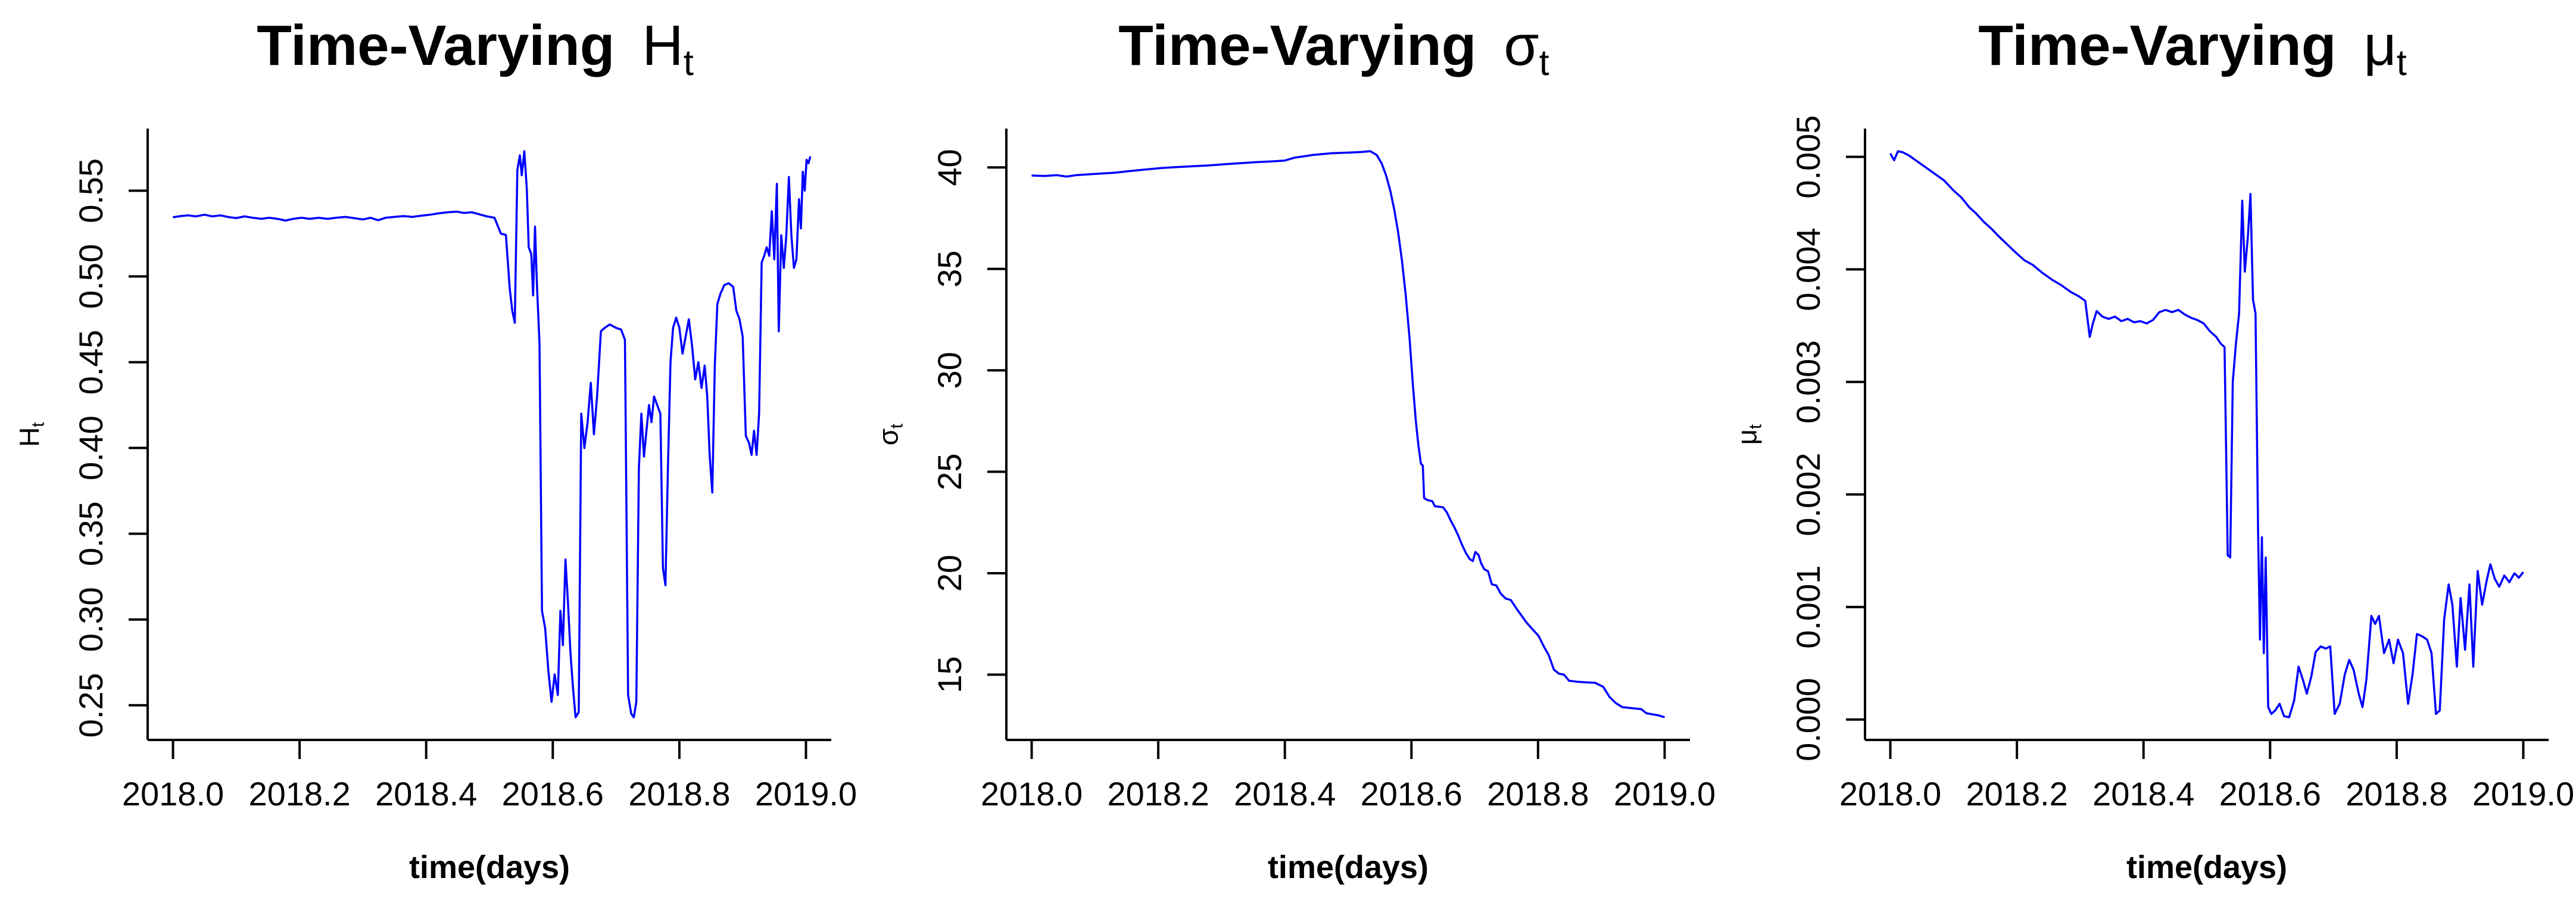 The height and width of the screenshot is (906, 2576). What do you see at coordinates (950, 269) in the screenshot?
I see `y-tick-label: 35` at bounding box center [950, 269].